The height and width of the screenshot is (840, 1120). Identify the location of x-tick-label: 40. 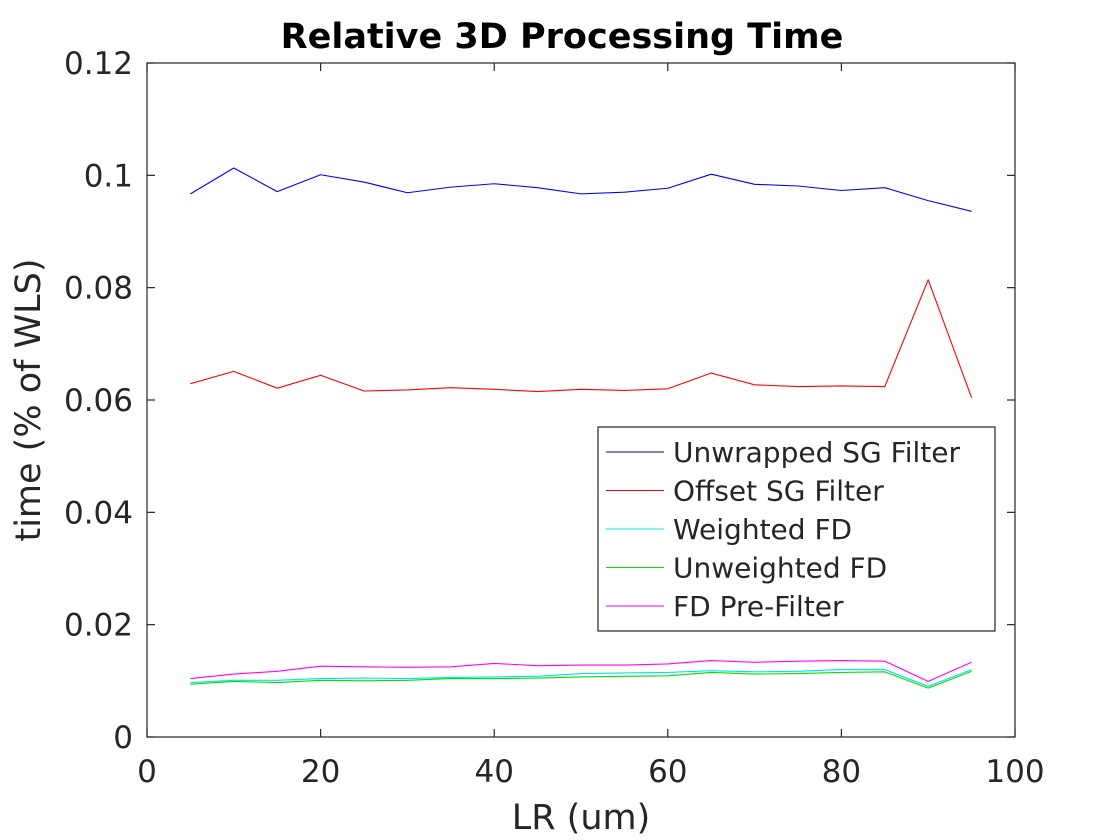
(493, 772).